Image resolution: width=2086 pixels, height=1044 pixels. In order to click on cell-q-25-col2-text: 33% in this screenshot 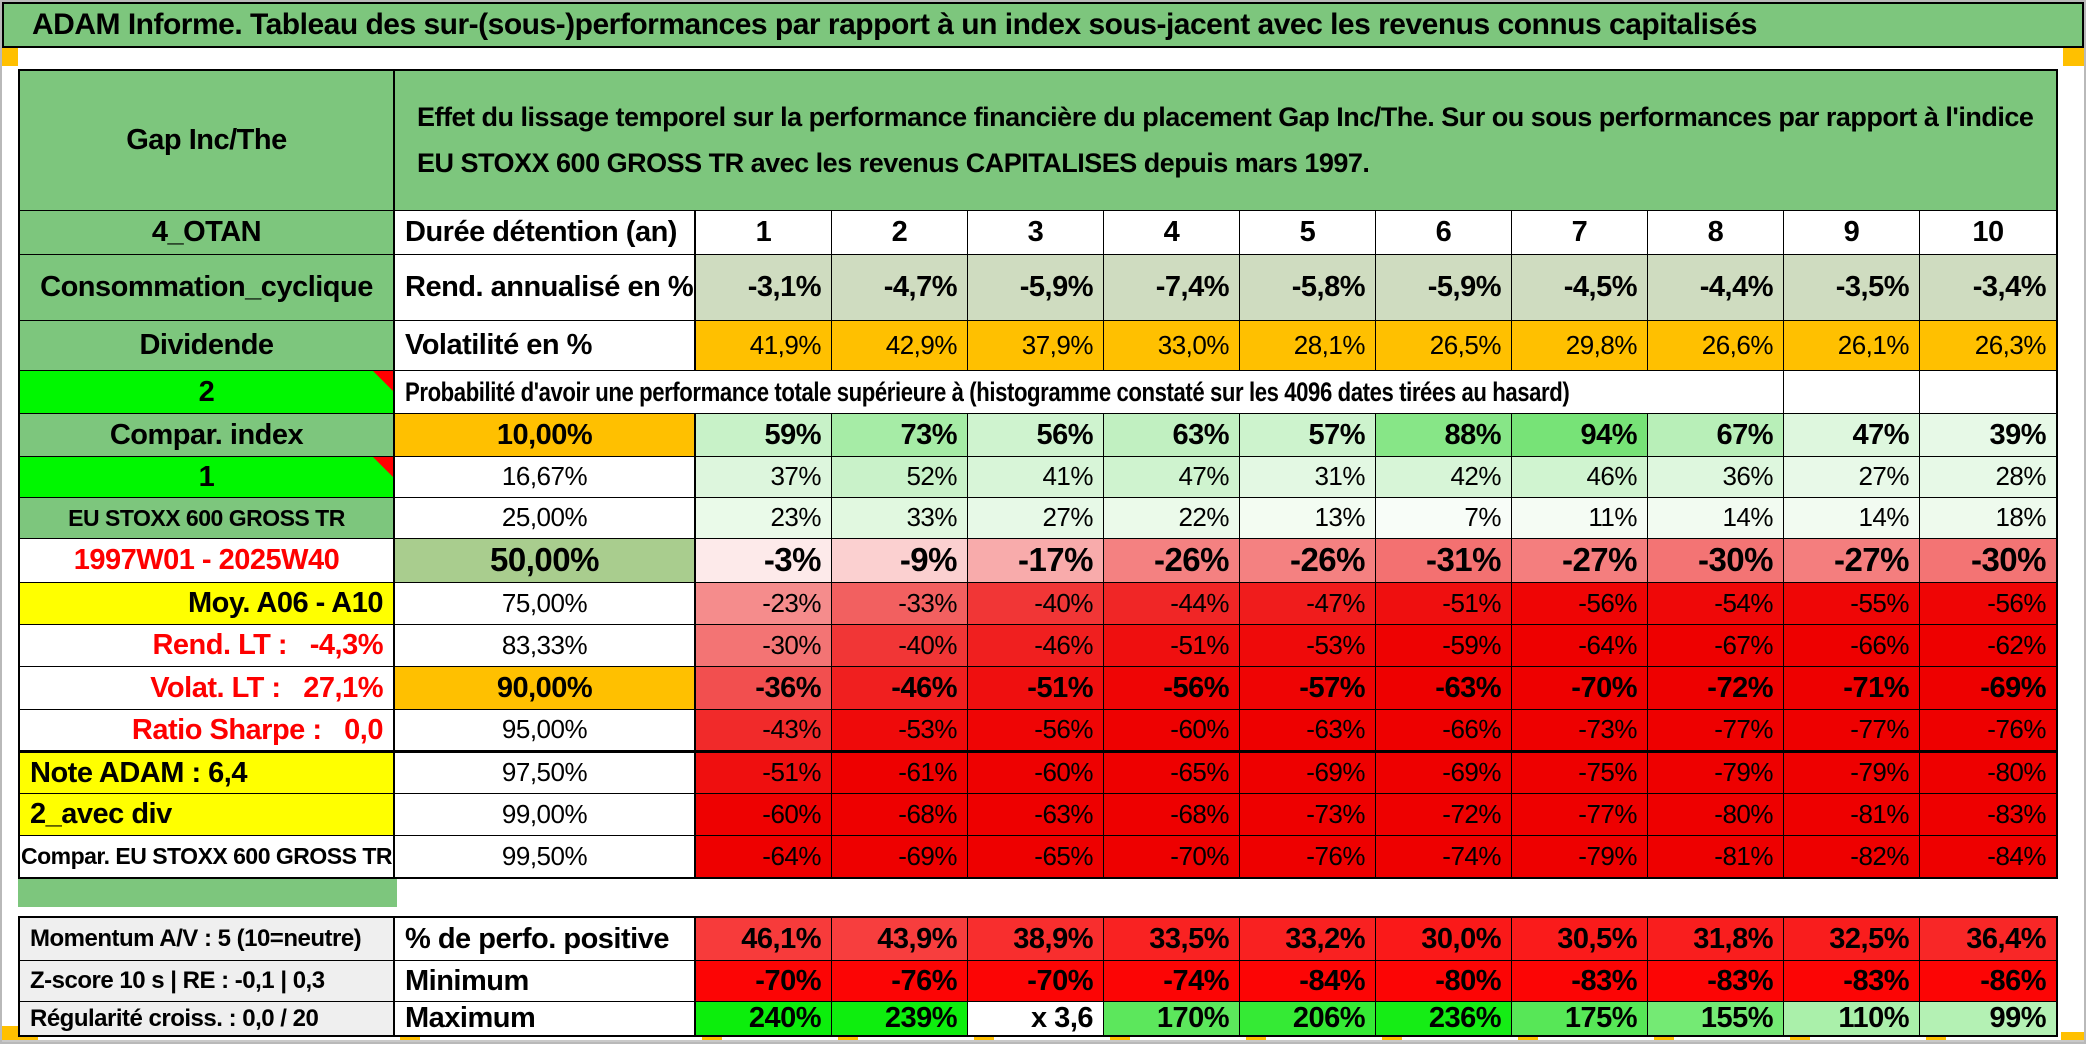, I will do `click(931, 517)`.